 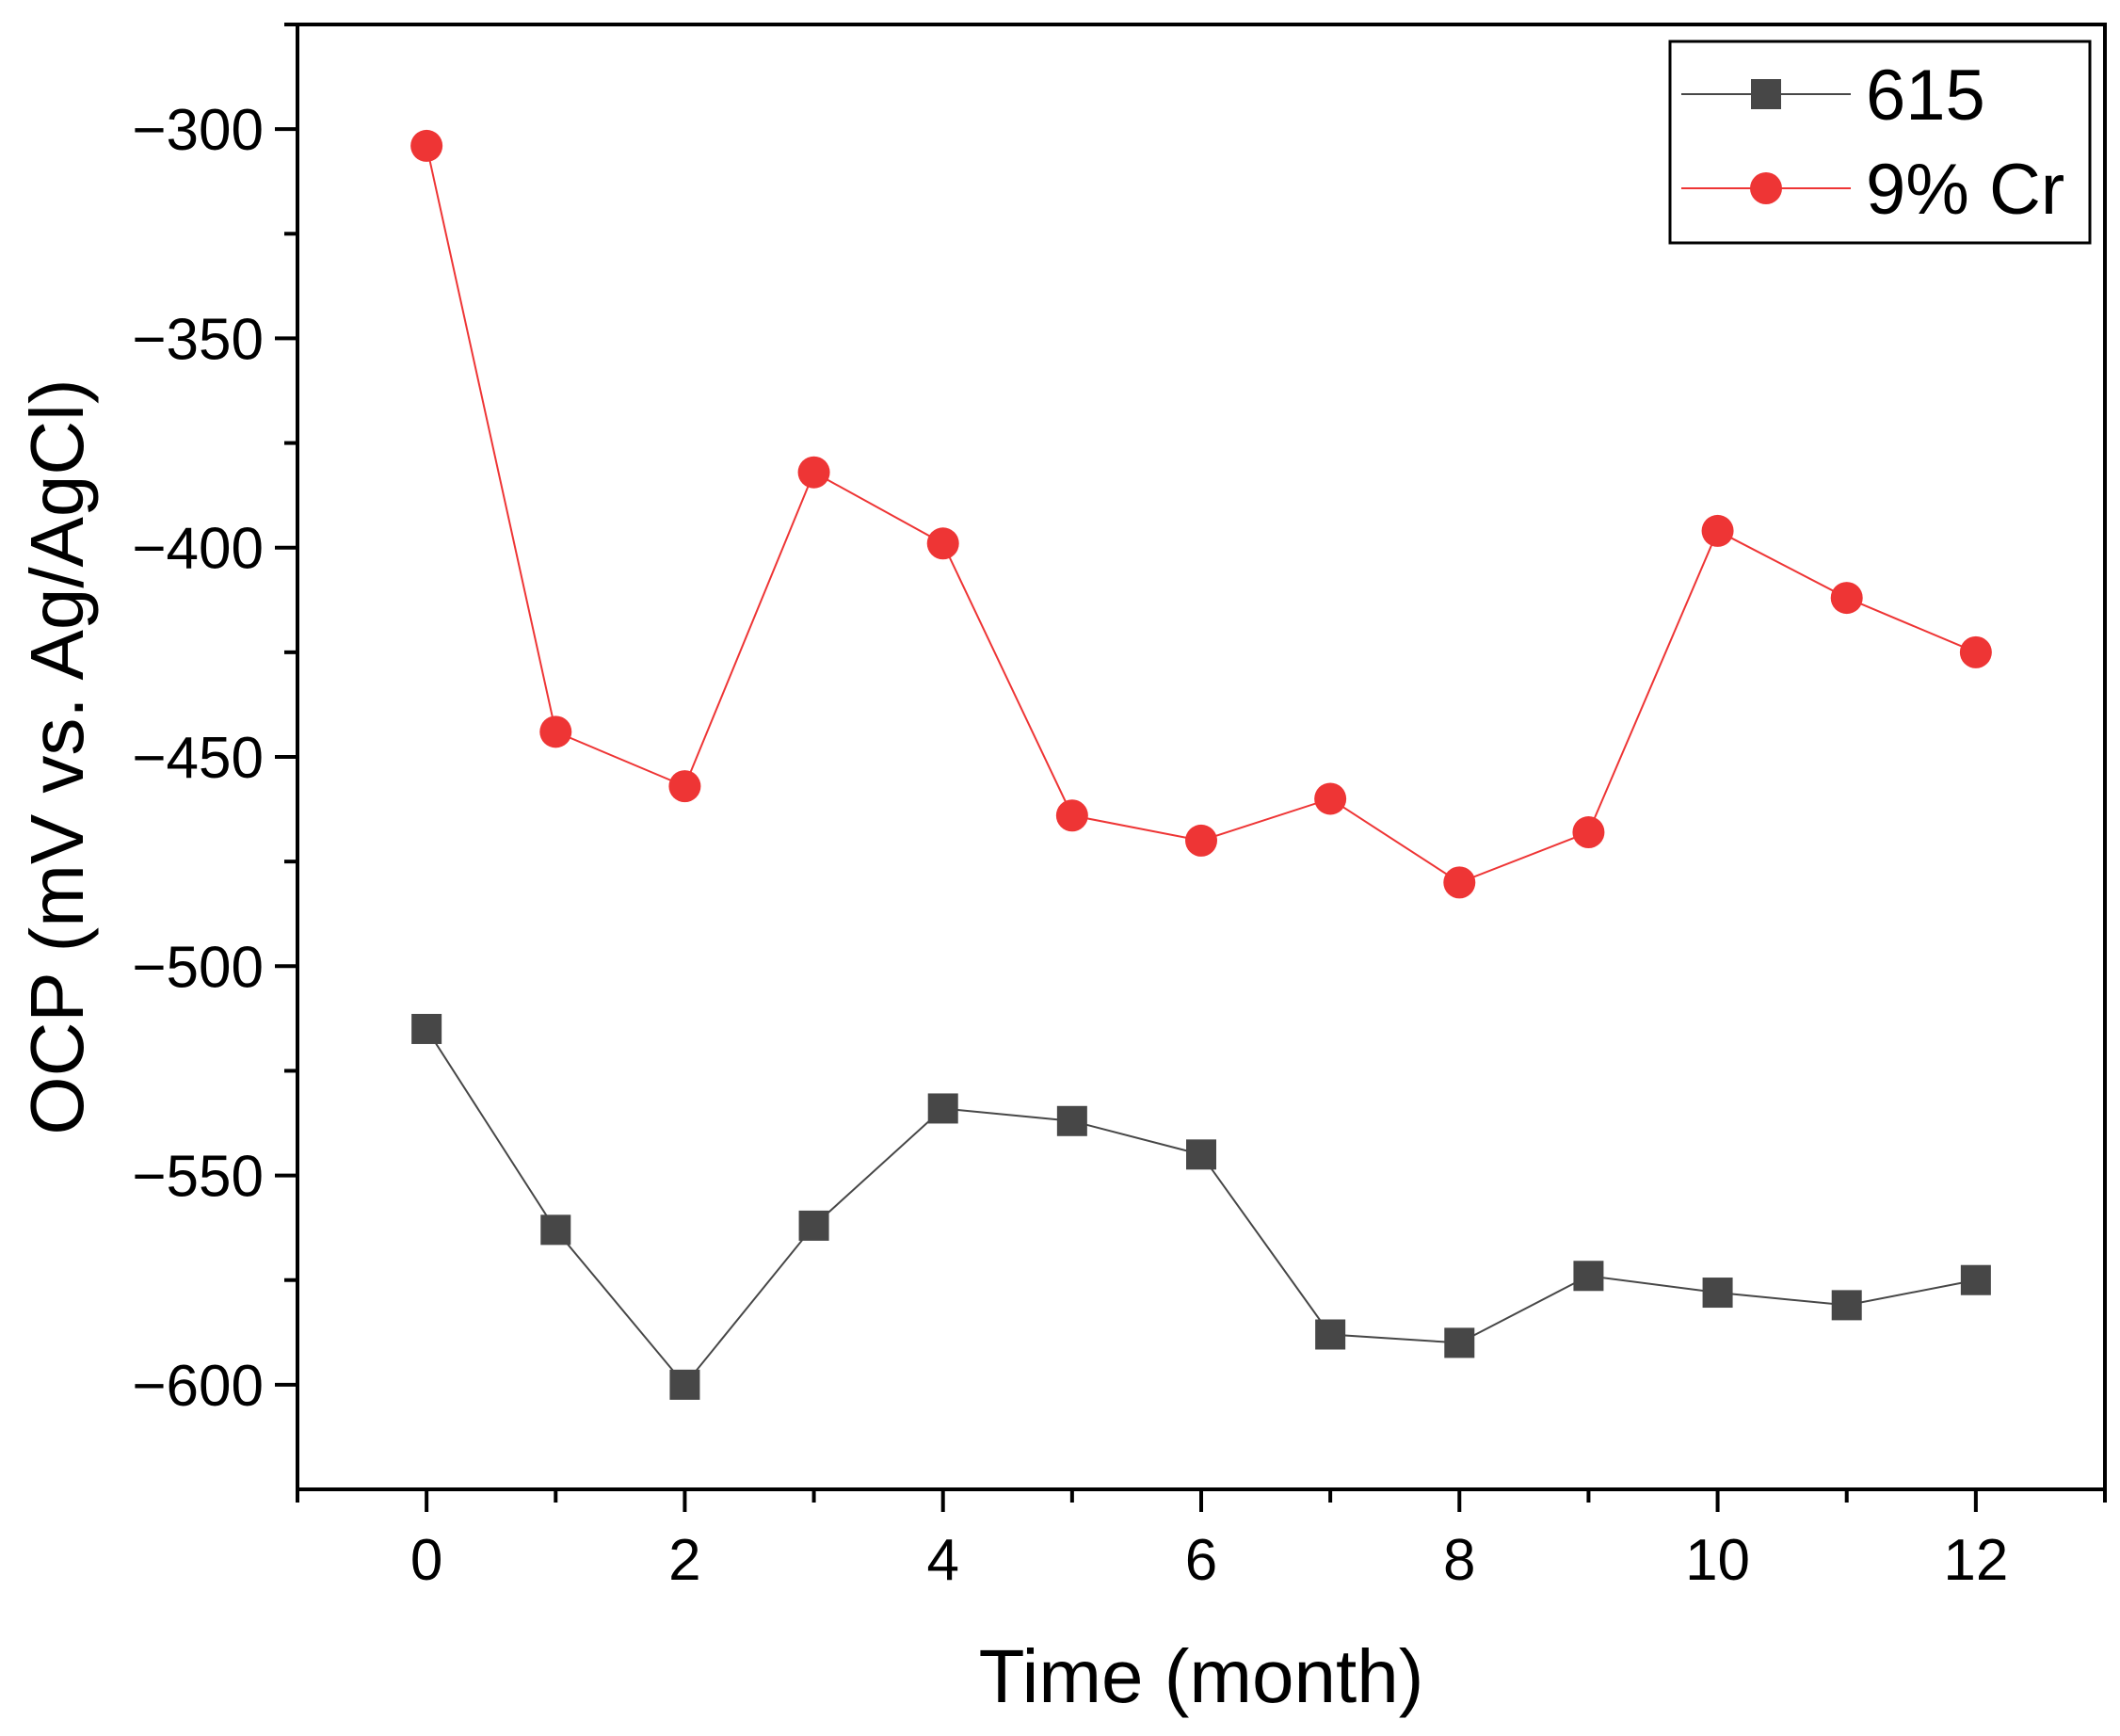 What do you see at coordinates (1201, 1560) in the screenshot?
I see `x-tick-label: 6` at bounding box center [1201, 1560].